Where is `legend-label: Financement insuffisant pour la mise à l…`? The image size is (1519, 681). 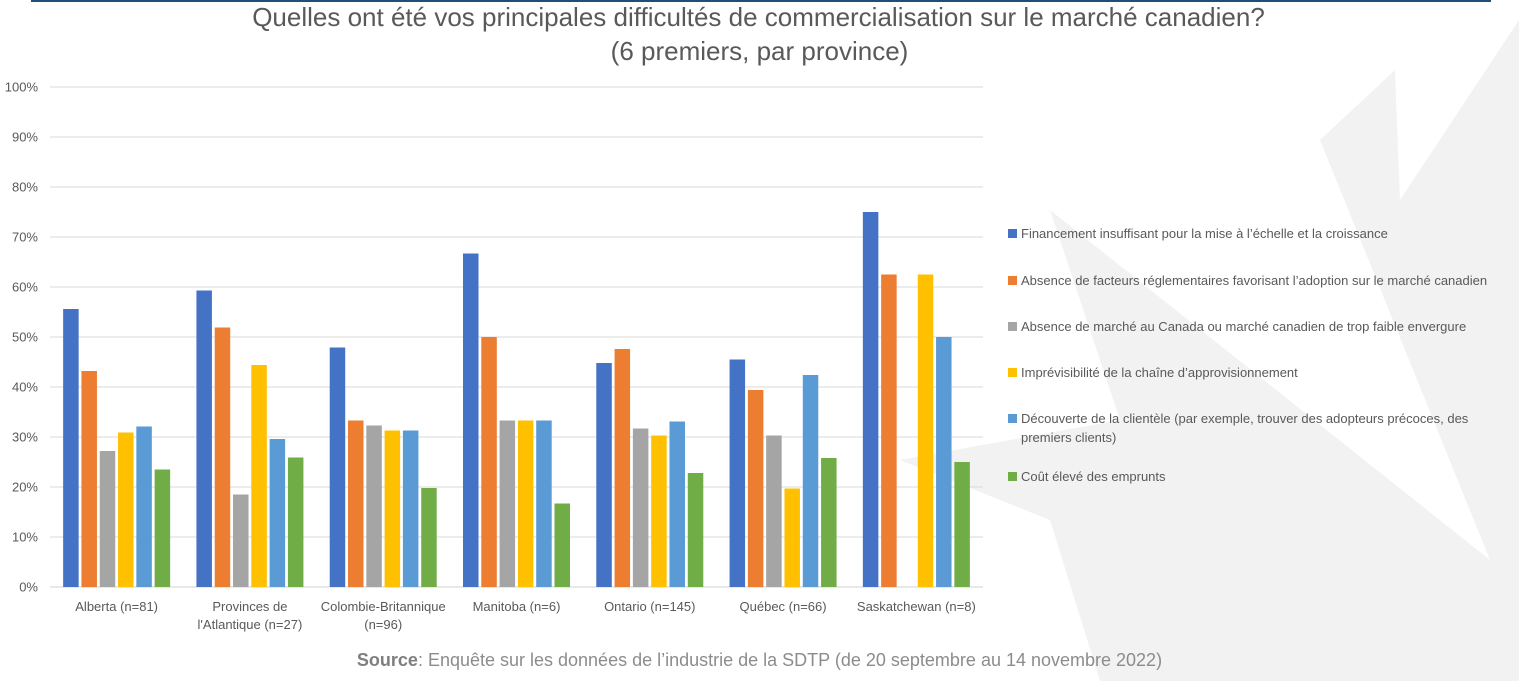 legend-label: Financement insuffisant pour la mise à l… is located at coordinates (1204, 233).